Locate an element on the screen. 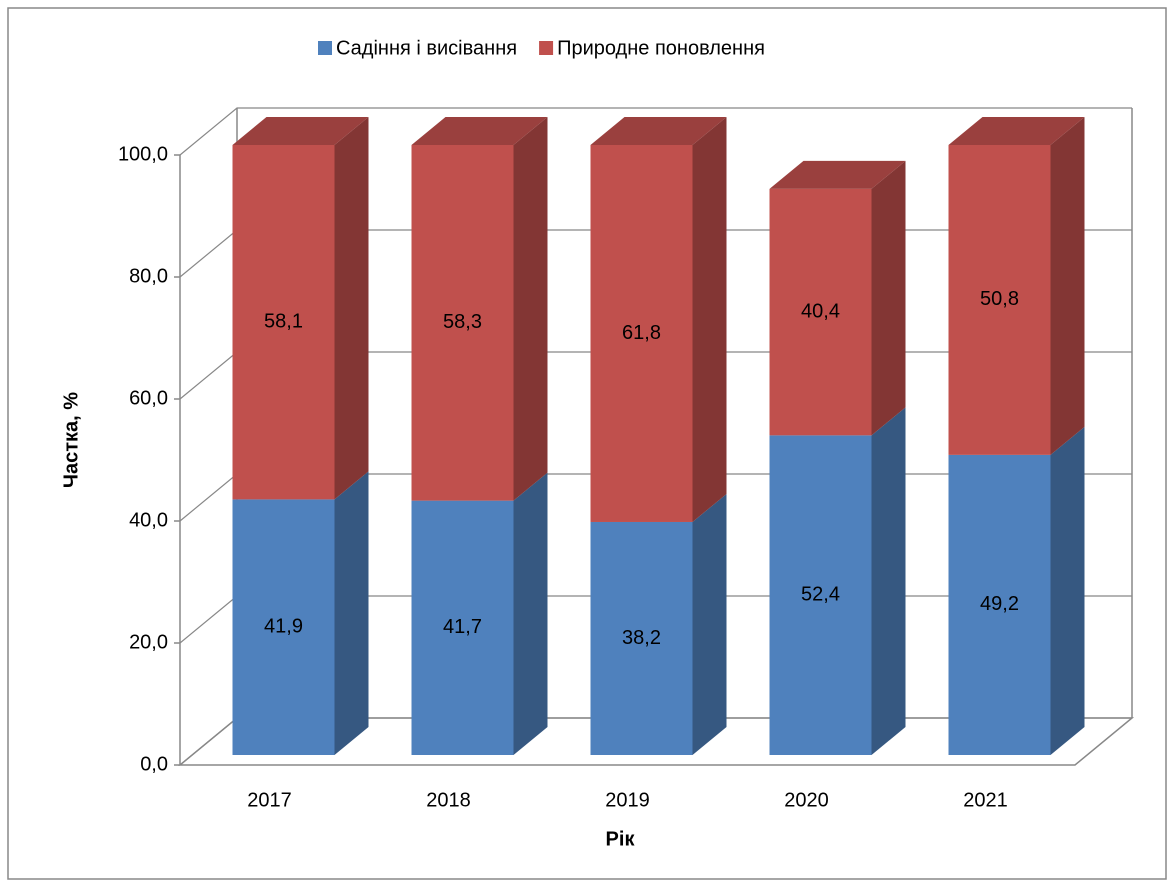 This screenshot has height=888, width=1175. x-axis-label: Рік is located at coordinates (621, 839).